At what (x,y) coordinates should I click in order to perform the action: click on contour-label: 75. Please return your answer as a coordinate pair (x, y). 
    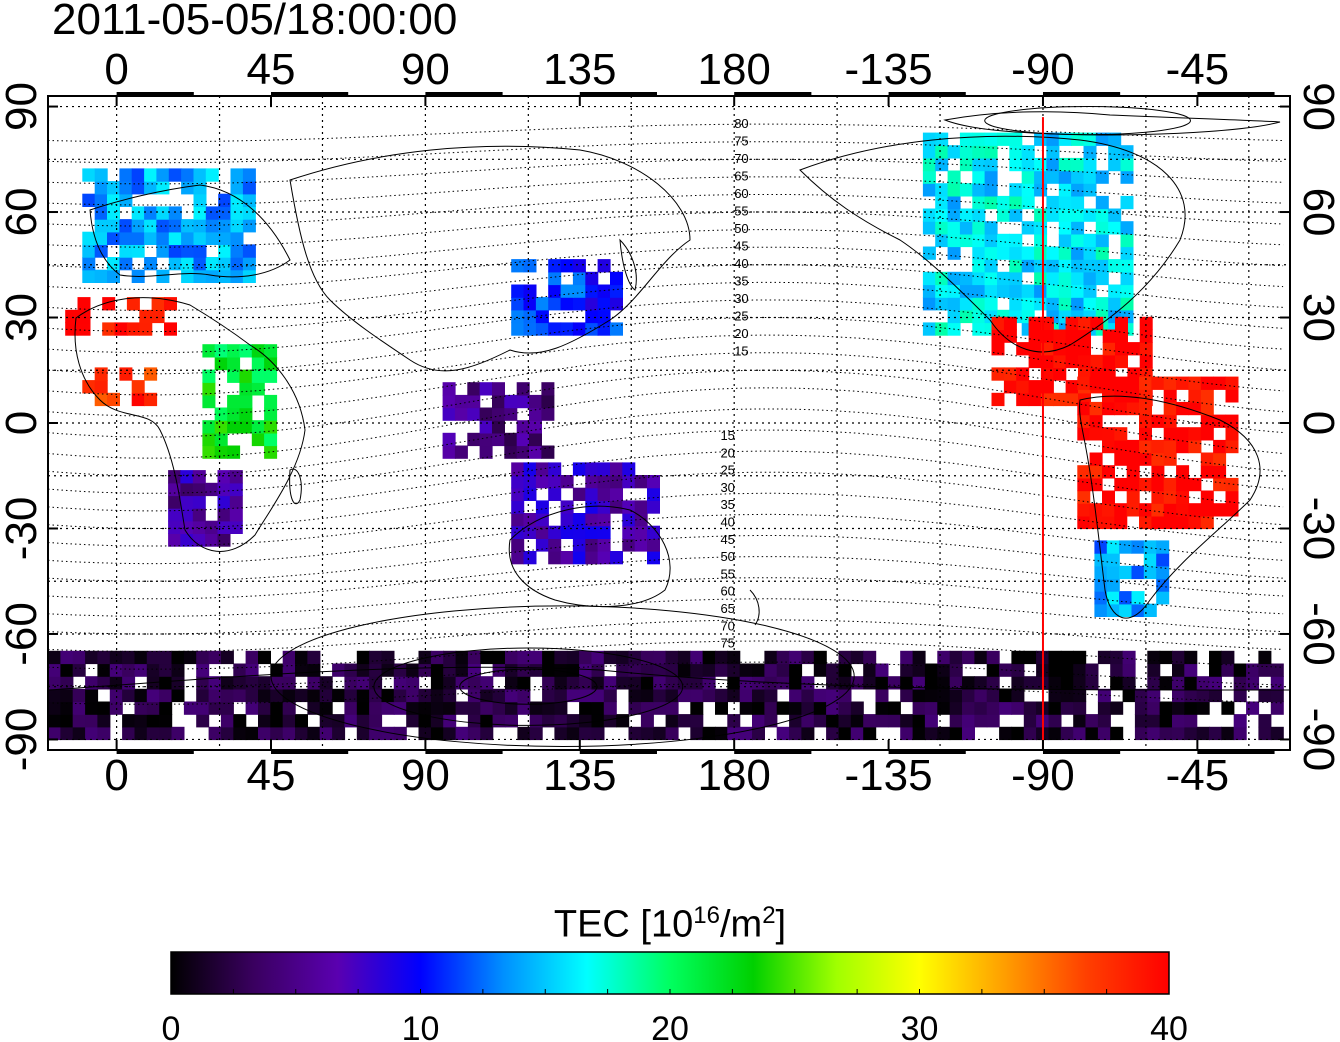
    Looking at the image, I should click on (741, 141).